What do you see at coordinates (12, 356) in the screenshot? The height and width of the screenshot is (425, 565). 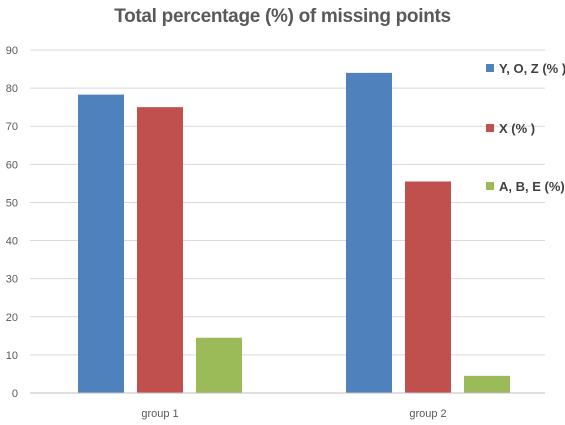 I see `y-tick-label: 10` at bounding box center [12, 356].